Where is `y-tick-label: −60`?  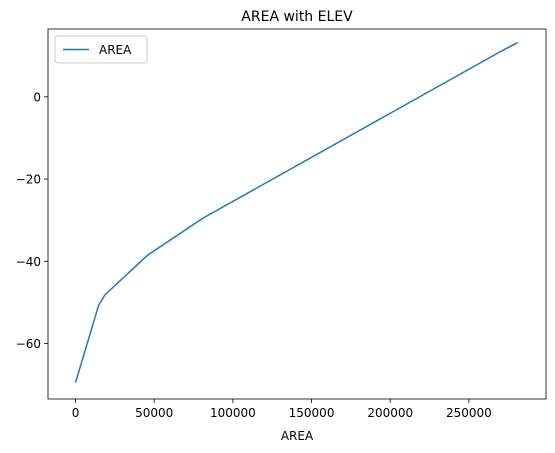
y-tick-label: −60 is located at coordinates (28, 344).